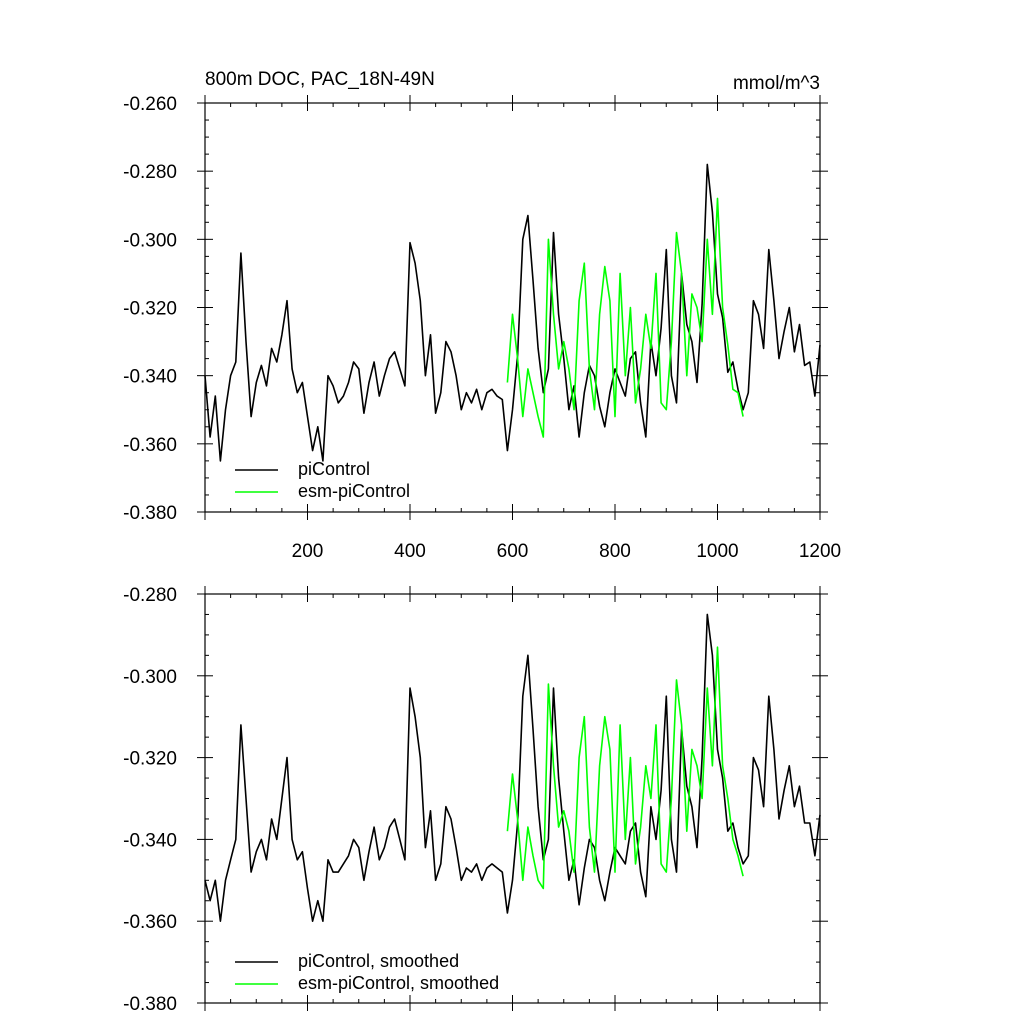 The image size is (1024, 1024). Describe the element at coordinates (820, 551) in the screenshot. I see `x-tick-label: 1200` at that location.